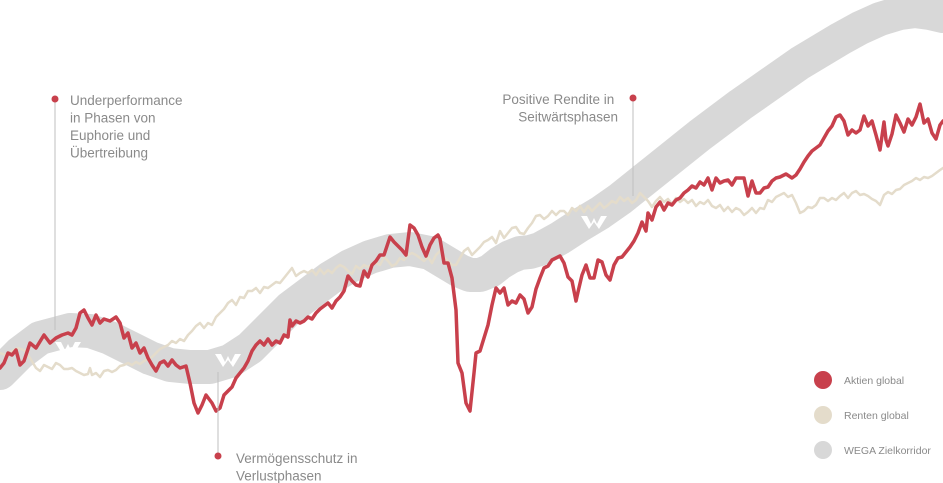 This screenshot has width=943, height=483. I want to click on annotation-vermoegensschutz: Vermögensschutz in Verlustphasen, so click(287, 427).